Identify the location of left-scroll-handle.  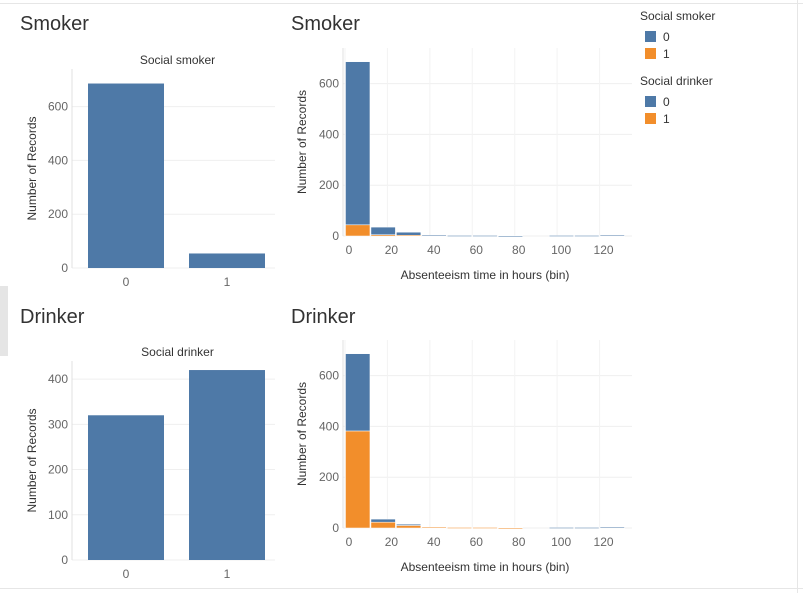
(4, 321).